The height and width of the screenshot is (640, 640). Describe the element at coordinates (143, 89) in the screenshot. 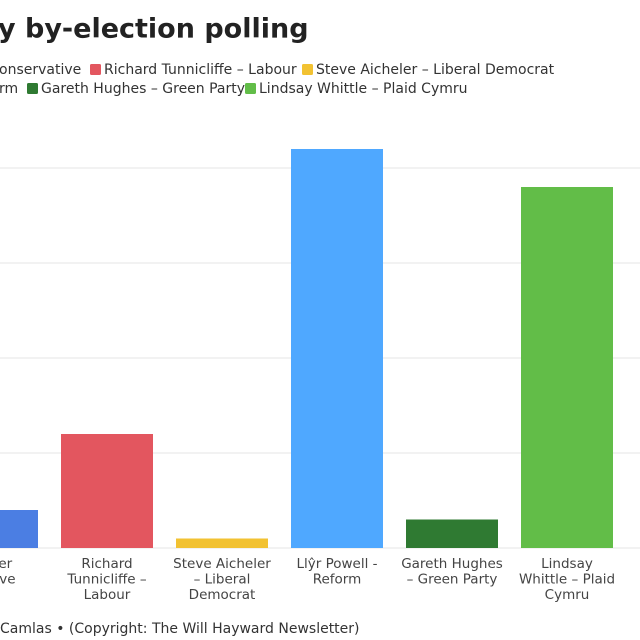

I see `legend-label: Gareth Hughes – Green Party` at that location.